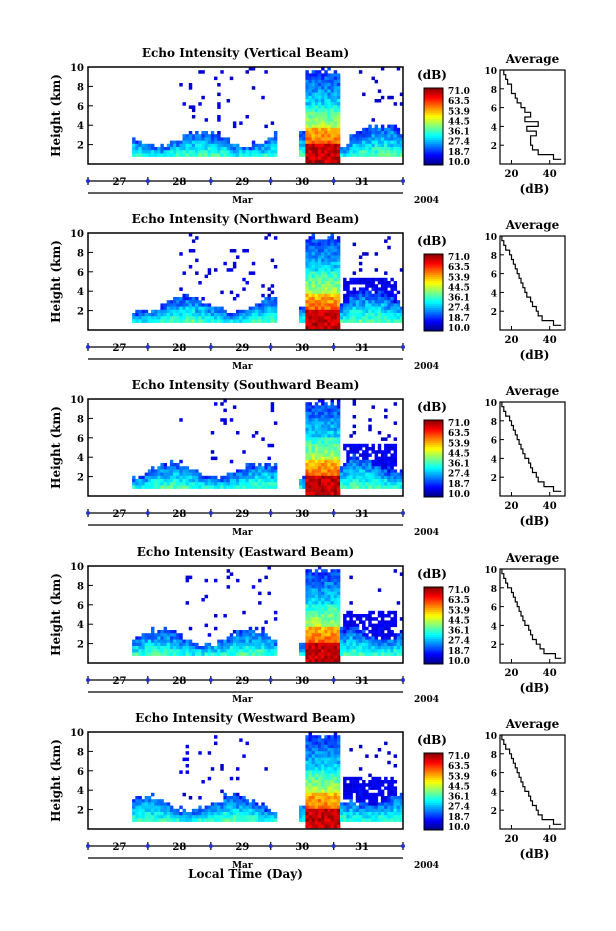 The height and width of the screenshot is (931, 616). I want to click on day-label: 31, so click(362, 182).